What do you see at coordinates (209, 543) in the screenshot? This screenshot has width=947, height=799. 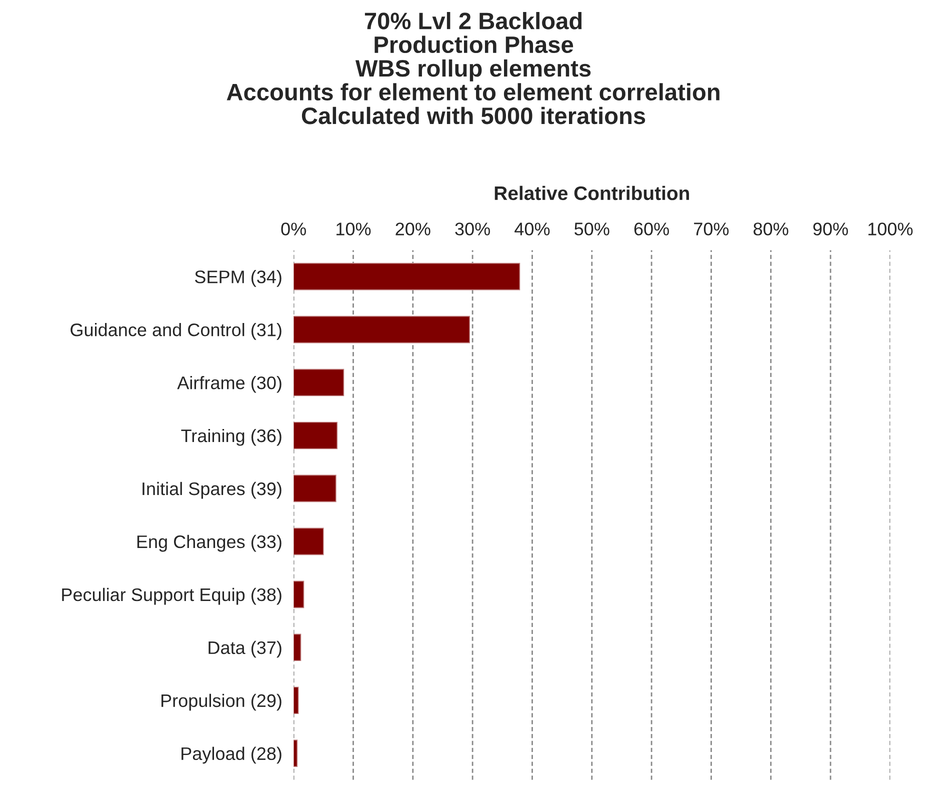 I see `y-tick-label: Eng Changes (33)` at bounding box center [209, 543].